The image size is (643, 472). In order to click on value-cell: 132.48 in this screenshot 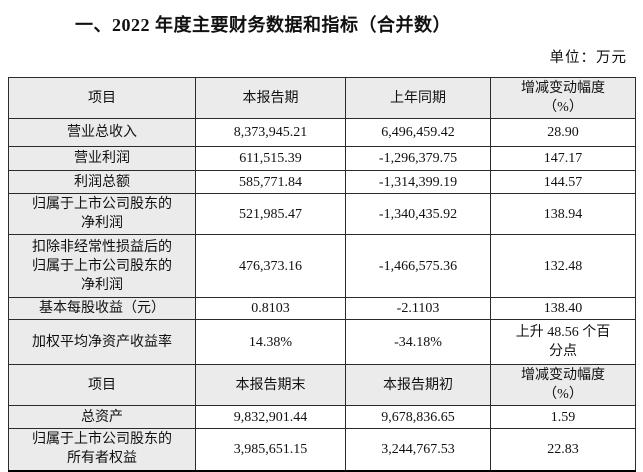, I will do `click(563, 266)`.